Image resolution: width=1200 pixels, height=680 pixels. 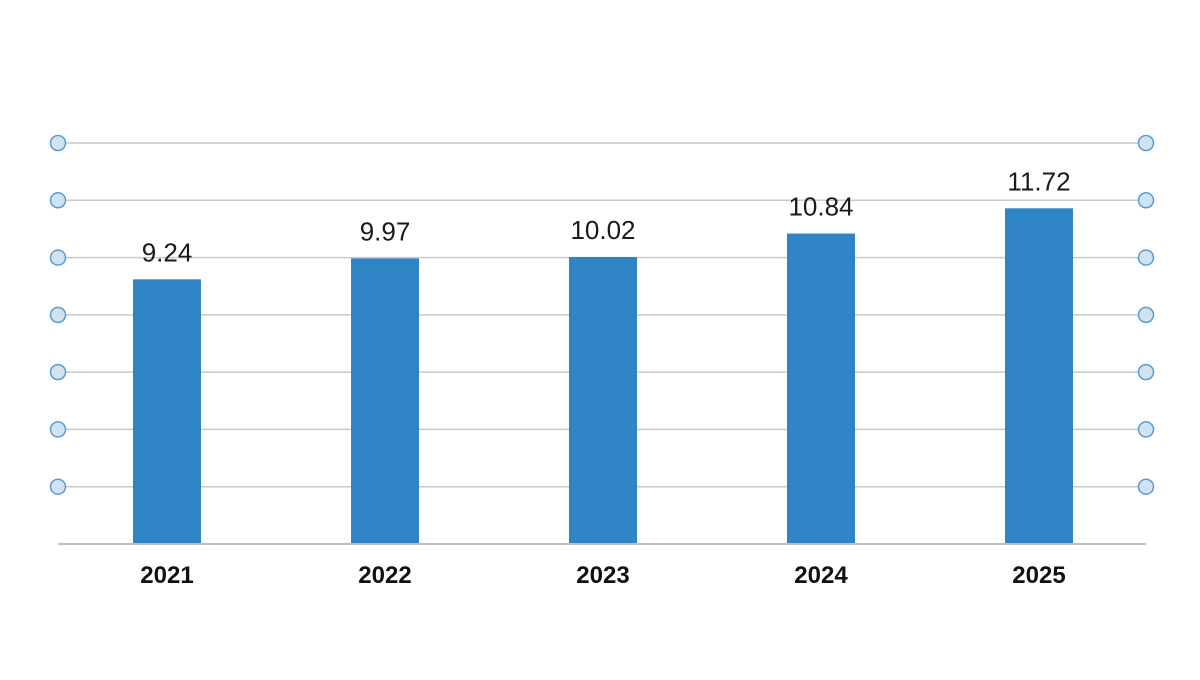 What do you see at coordinates (1038, 575) in the screenshot?
I see `x-tick-label-2025: 2025` at bounding box center [1038, 575].